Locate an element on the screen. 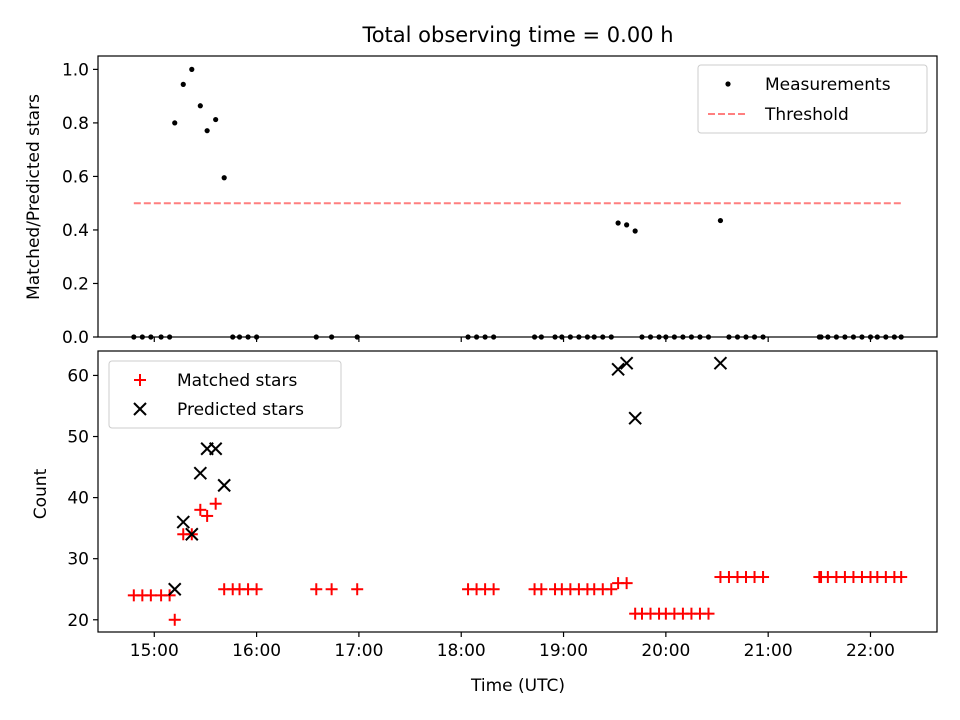 This screenshot has width=960, height=720. predicted-stars-legend-marker is located at coordinates (140, 409).